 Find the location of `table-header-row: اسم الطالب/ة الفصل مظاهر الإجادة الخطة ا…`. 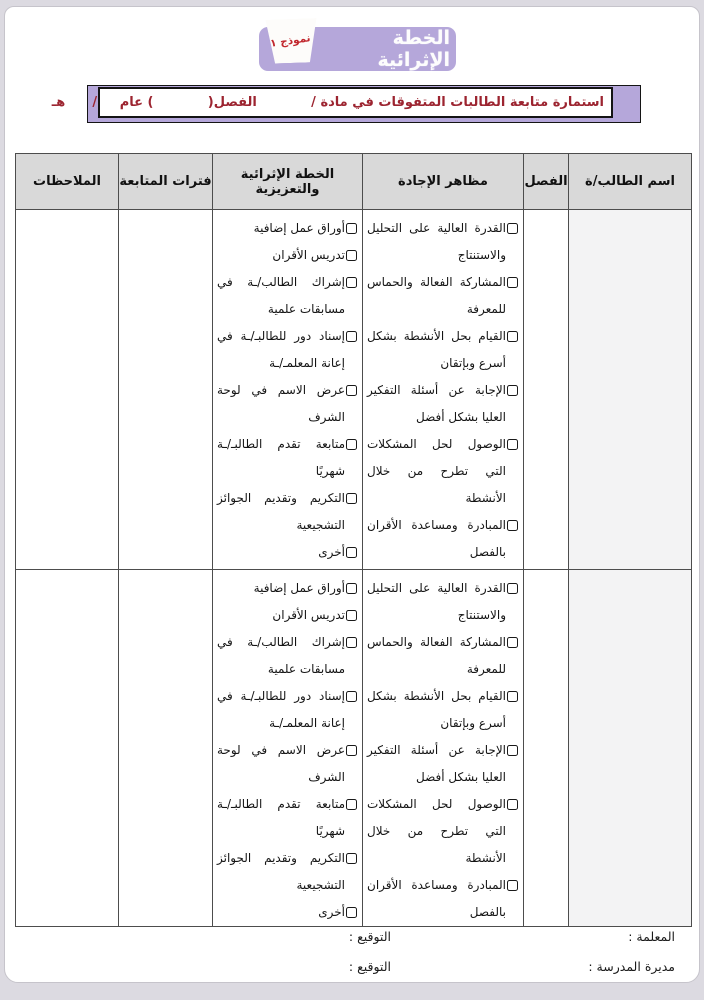

table-header-row: اسم الطالب/ة الفصل مظاهر الإجادة الخطة ا… is located at coordinates (353, 181).